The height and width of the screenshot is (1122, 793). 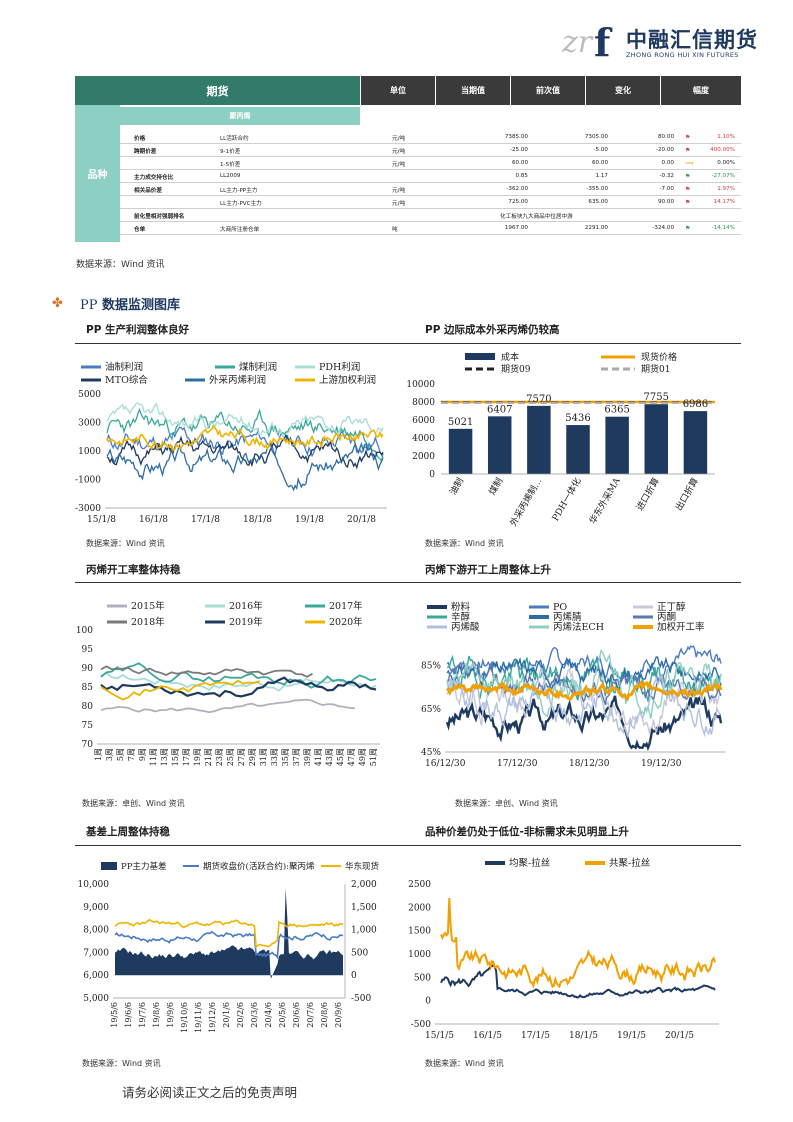 What do you see at coordinates (351, 757) in the screenshot?
I see `x-tick-label: 47周` at bounding box center [351, 757].